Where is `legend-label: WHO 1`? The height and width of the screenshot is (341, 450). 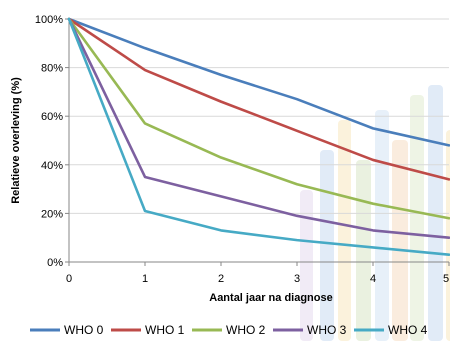
legend-label: WHO 1 is located at coordinates (165, 330).